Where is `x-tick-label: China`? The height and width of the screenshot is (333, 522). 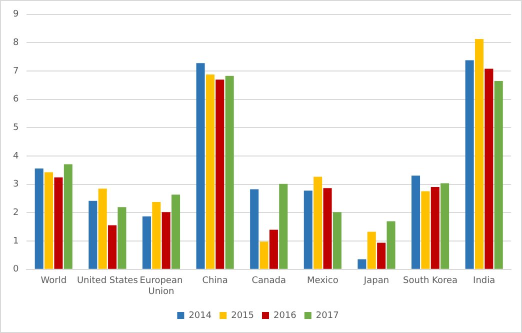 x-tick-label: China is located at coordinates (215, 281).